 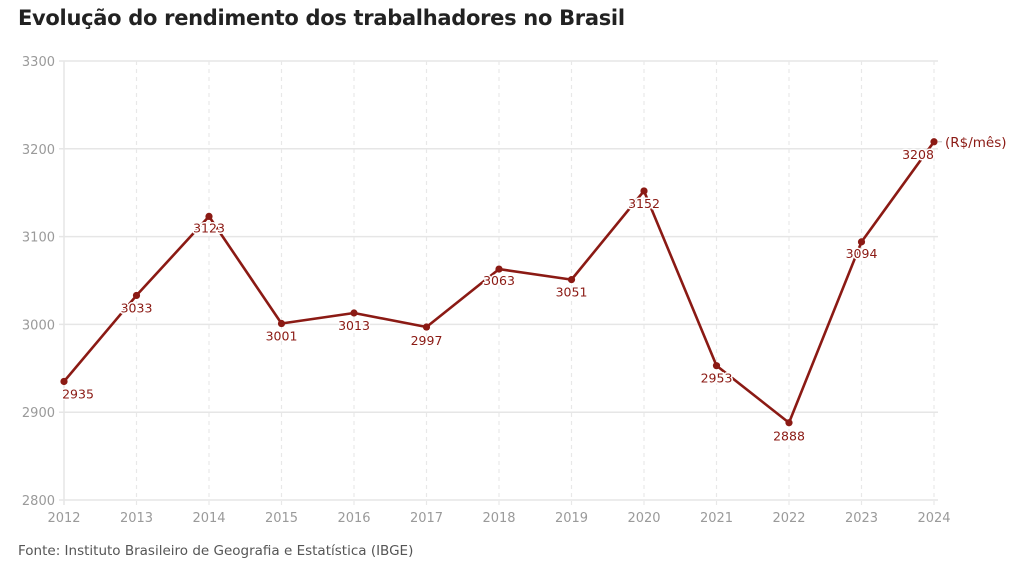 What do you see at coordinates (354, 325) in the screenshot?
I see `data-label: 3013` at bounding box center [354, 325].